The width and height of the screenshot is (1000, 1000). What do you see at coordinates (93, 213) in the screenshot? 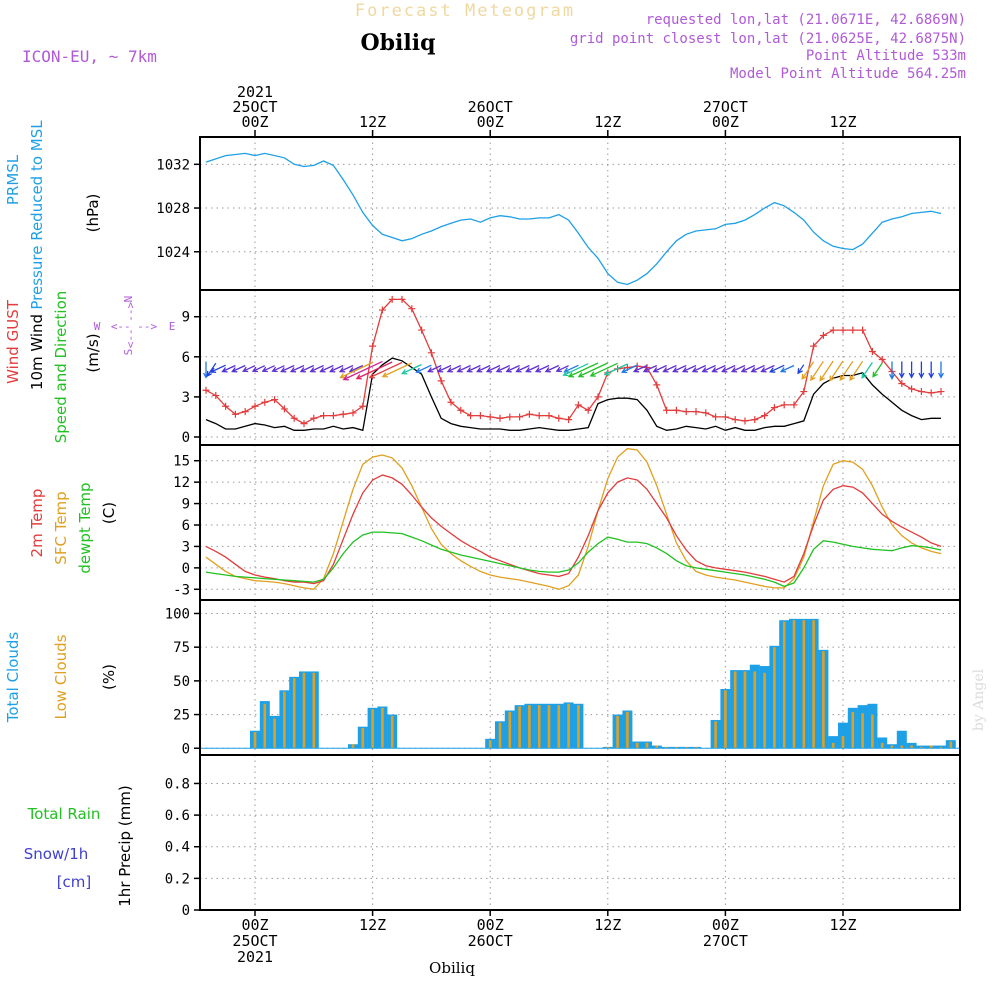
I see `pressure-axis-label-2: (hPa)` at bounding box center [93, 213].